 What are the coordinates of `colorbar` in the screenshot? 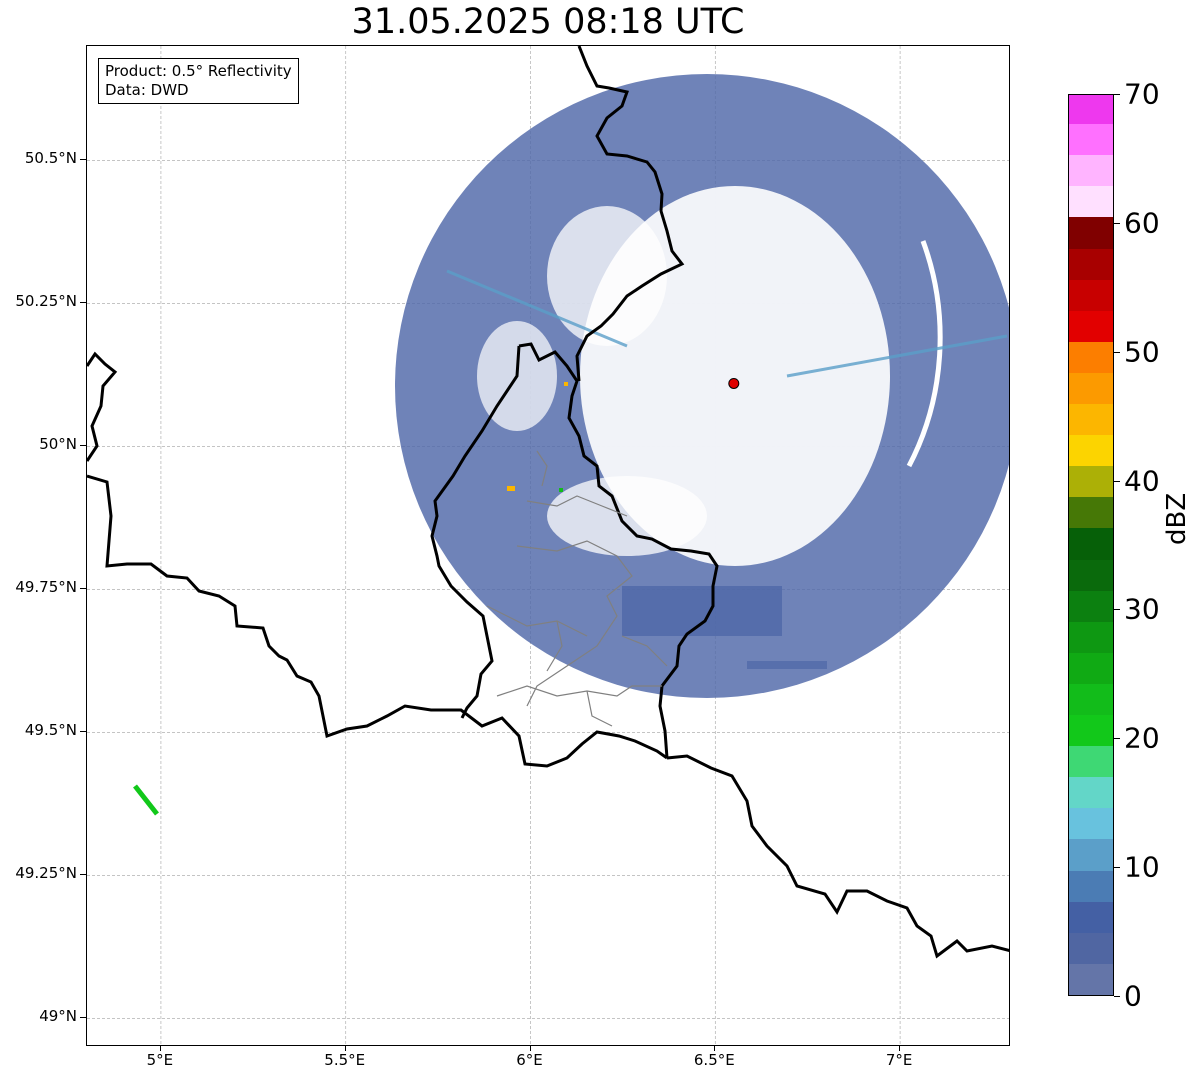 It's located at (1091, 545).